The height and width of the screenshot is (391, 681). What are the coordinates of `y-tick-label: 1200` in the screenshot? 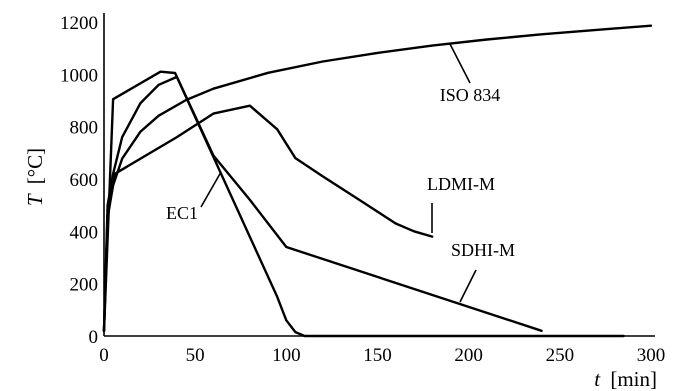 It's located at (79, 23).